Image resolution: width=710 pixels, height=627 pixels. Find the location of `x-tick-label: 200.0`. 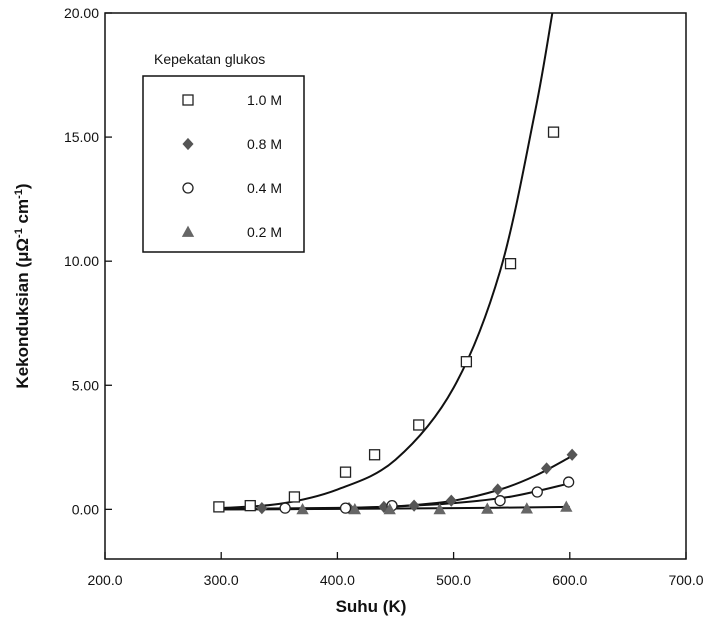

x-tick-label: 200.0 is located at coordinates (104, 580).